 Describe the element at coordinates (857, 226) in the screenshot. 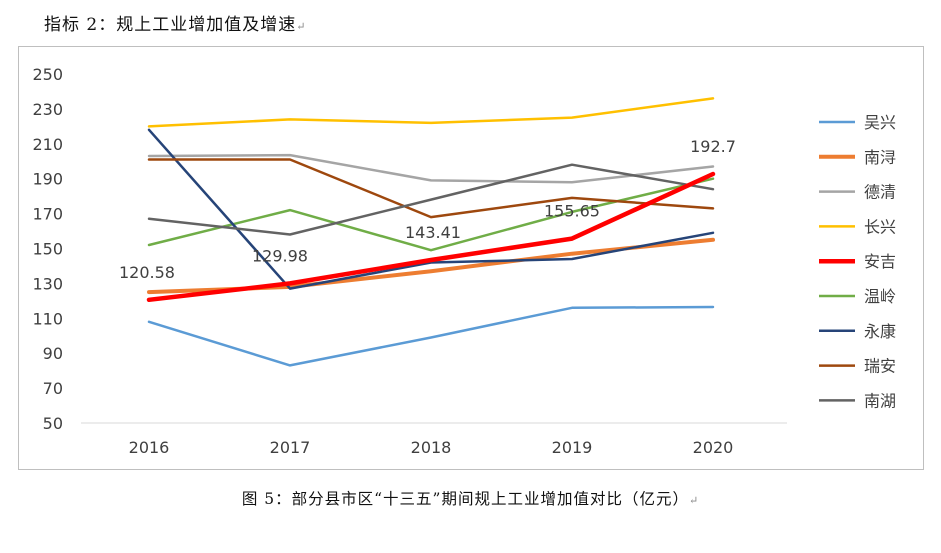

I see `legend-item: 长兴` at that location.